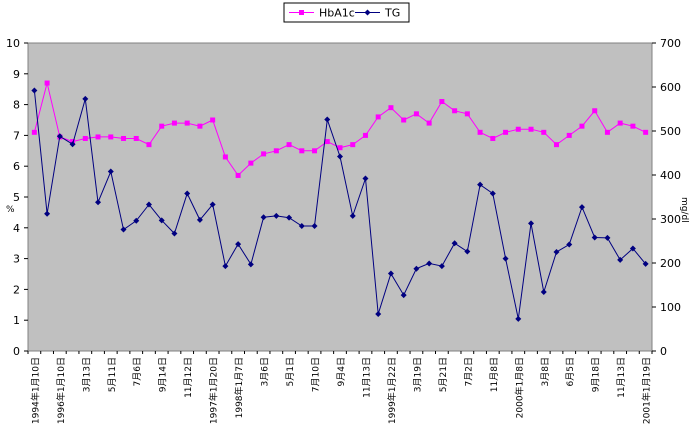  Describe the element at coordinates (494, 374) in the screenshot. I see `x-tick-label: 11月8日` at that location.